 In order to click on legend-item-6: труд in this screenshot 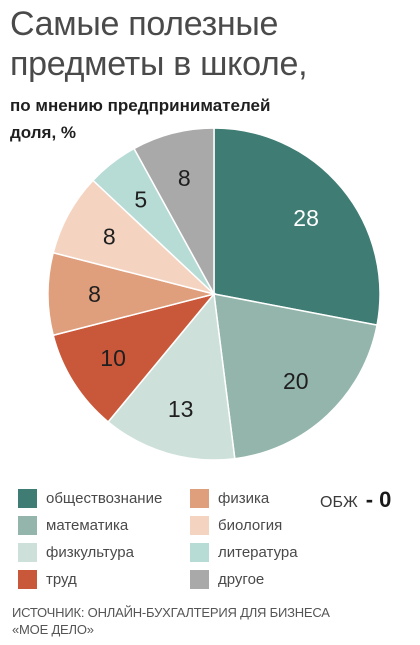, I will do `click(47, 579)`.